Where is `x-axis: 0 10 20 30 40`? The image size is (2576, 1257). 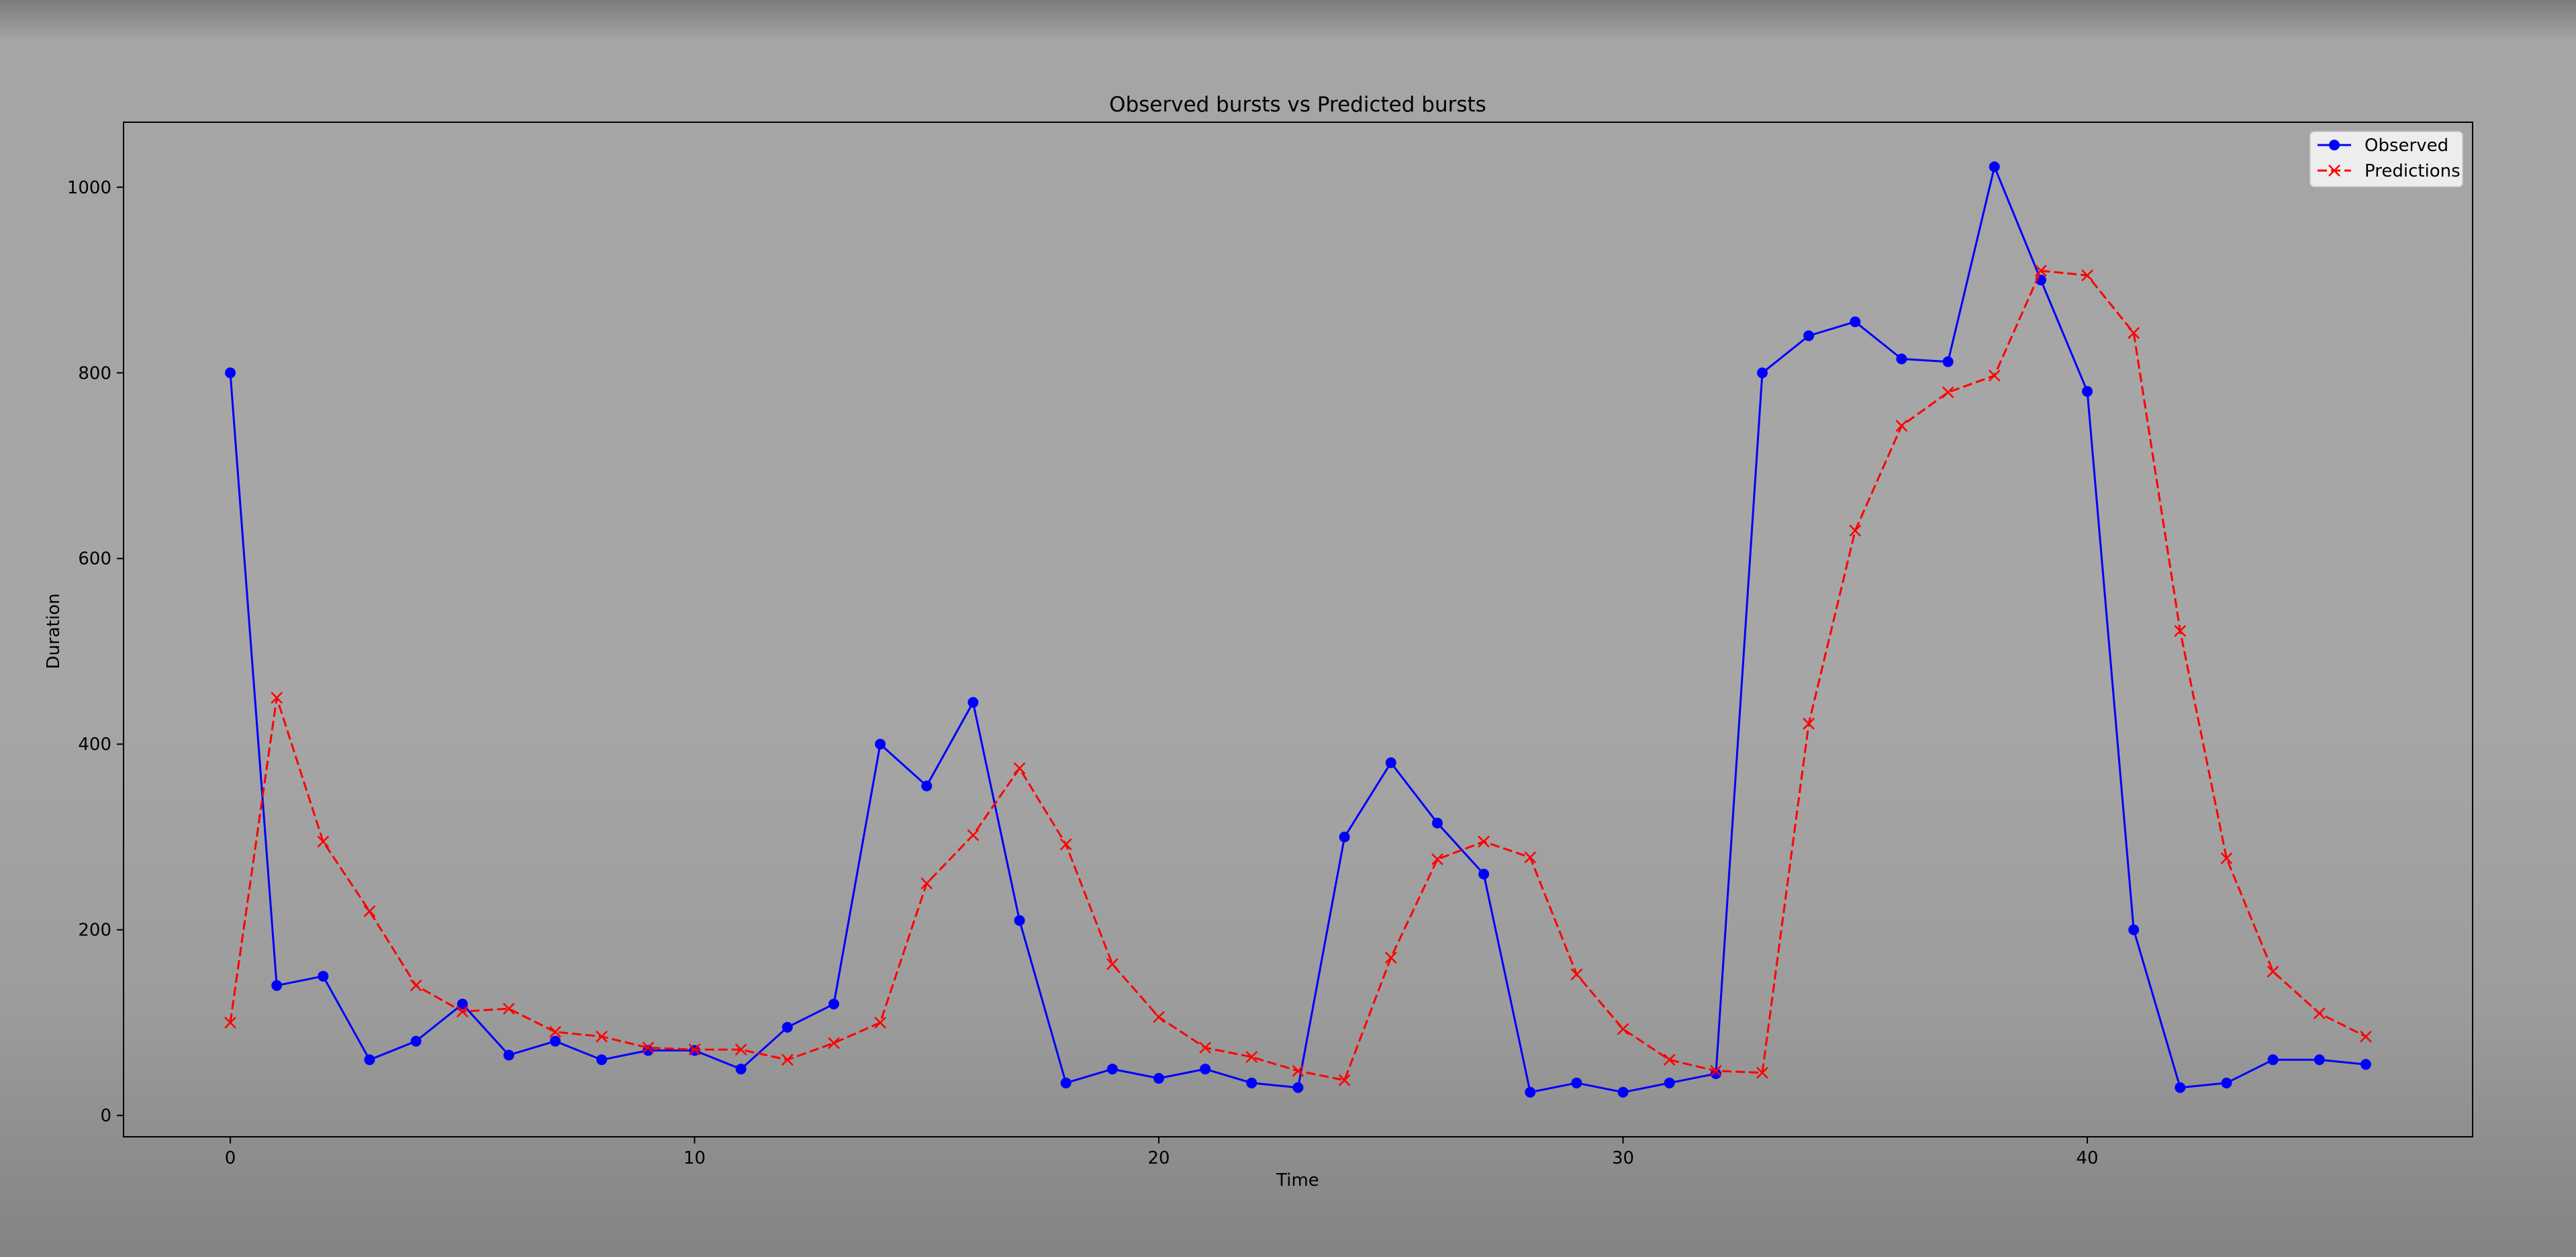
x-axis: 0 10 20 30 40 is located at coordinates (1162, 1152).